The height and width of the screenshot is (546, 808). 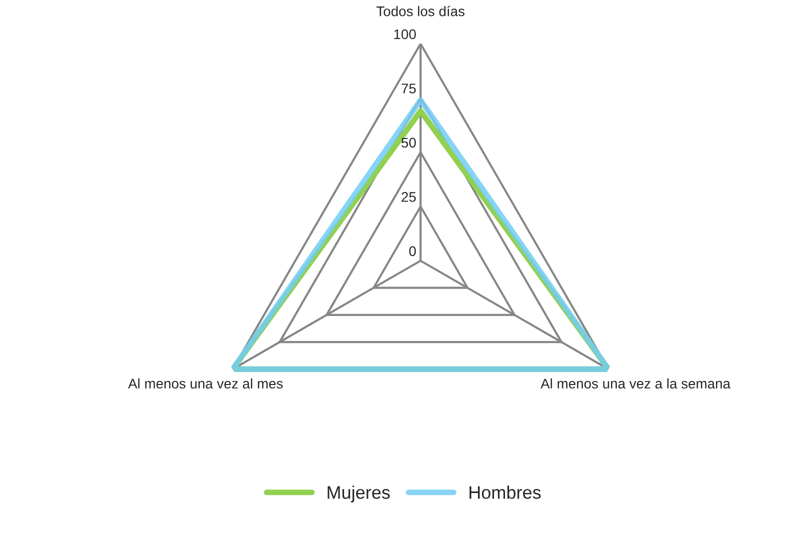 I want to click on spoke-label: Todos los días, so click(x=420, y=11).